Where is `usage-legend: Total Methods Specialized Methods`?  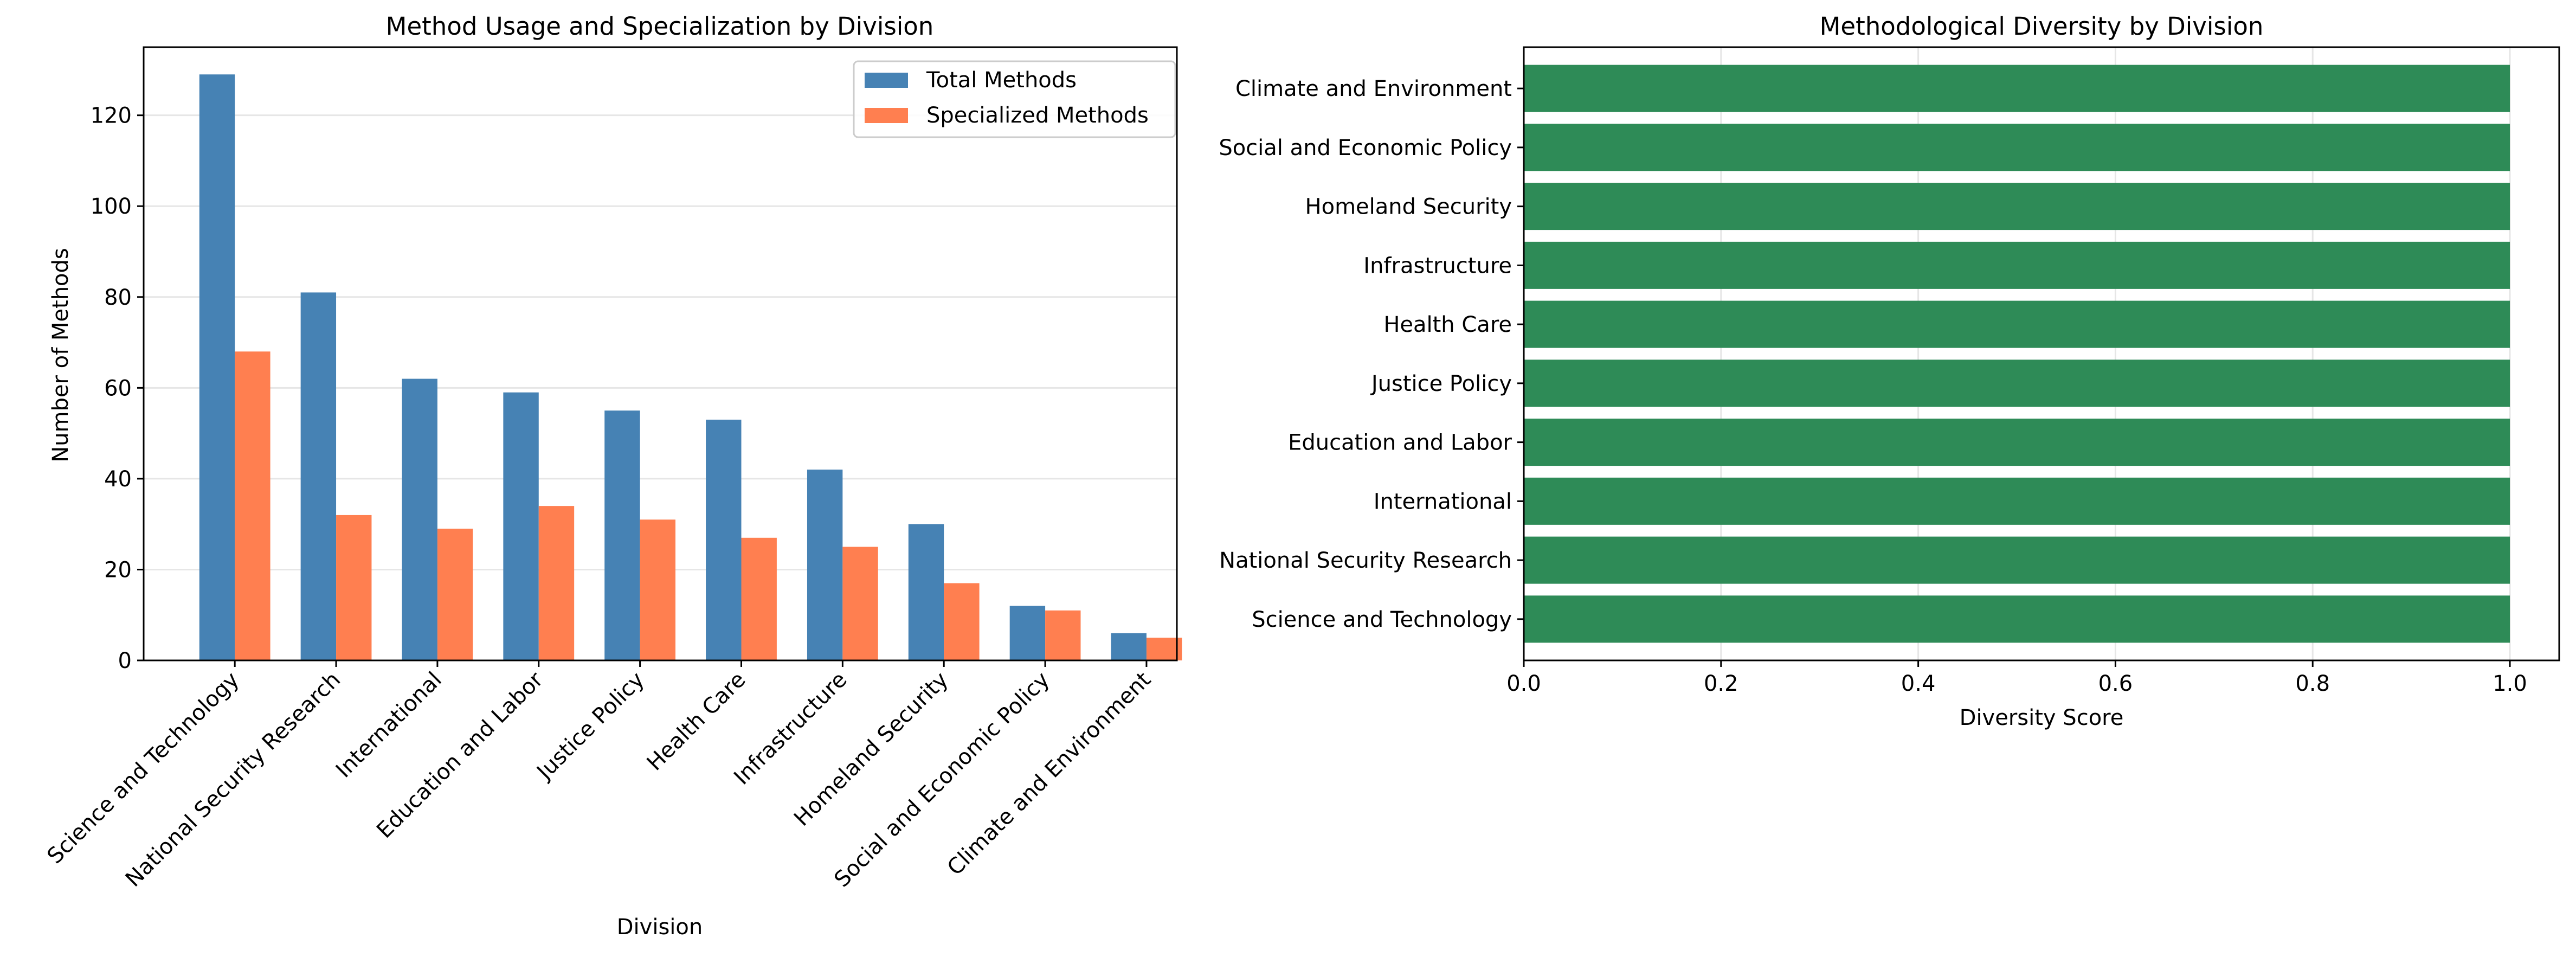
usage-legend: Total Methods Specialized Methods is located at coordinates (1014, 99).